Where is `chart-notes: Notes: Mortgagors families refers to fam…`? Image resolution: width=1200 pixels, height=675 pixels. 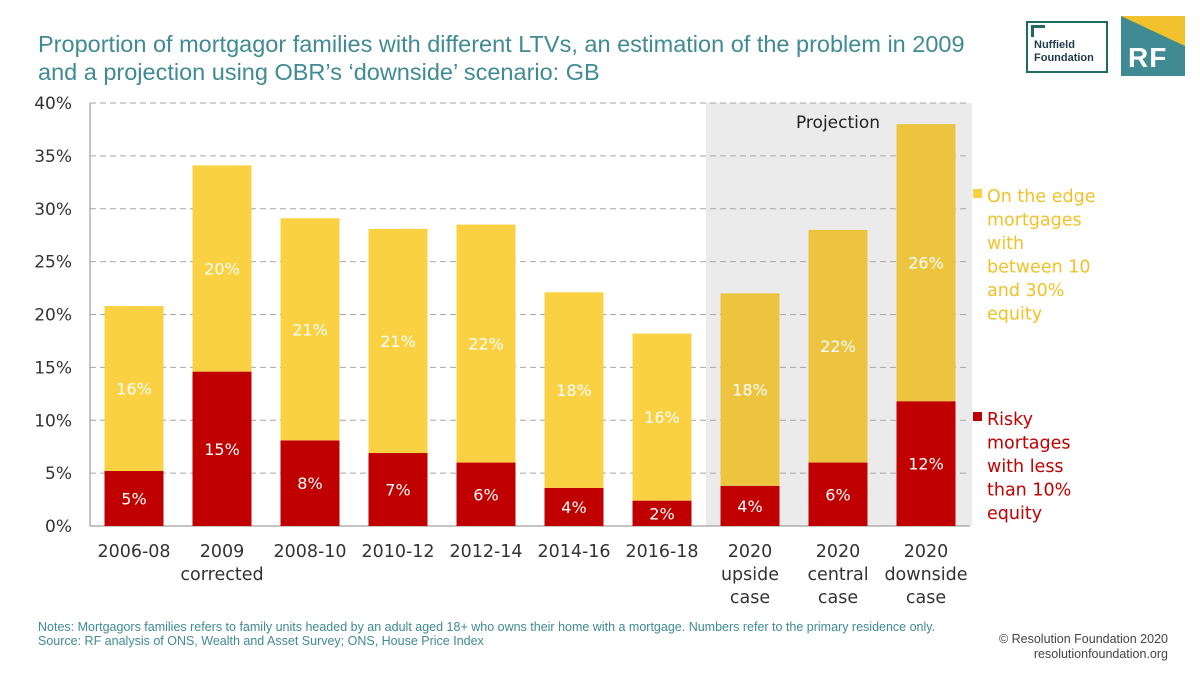
chart-notes: Notes: Mortgagors families refers to fam… is located at coordinates (486, 634).